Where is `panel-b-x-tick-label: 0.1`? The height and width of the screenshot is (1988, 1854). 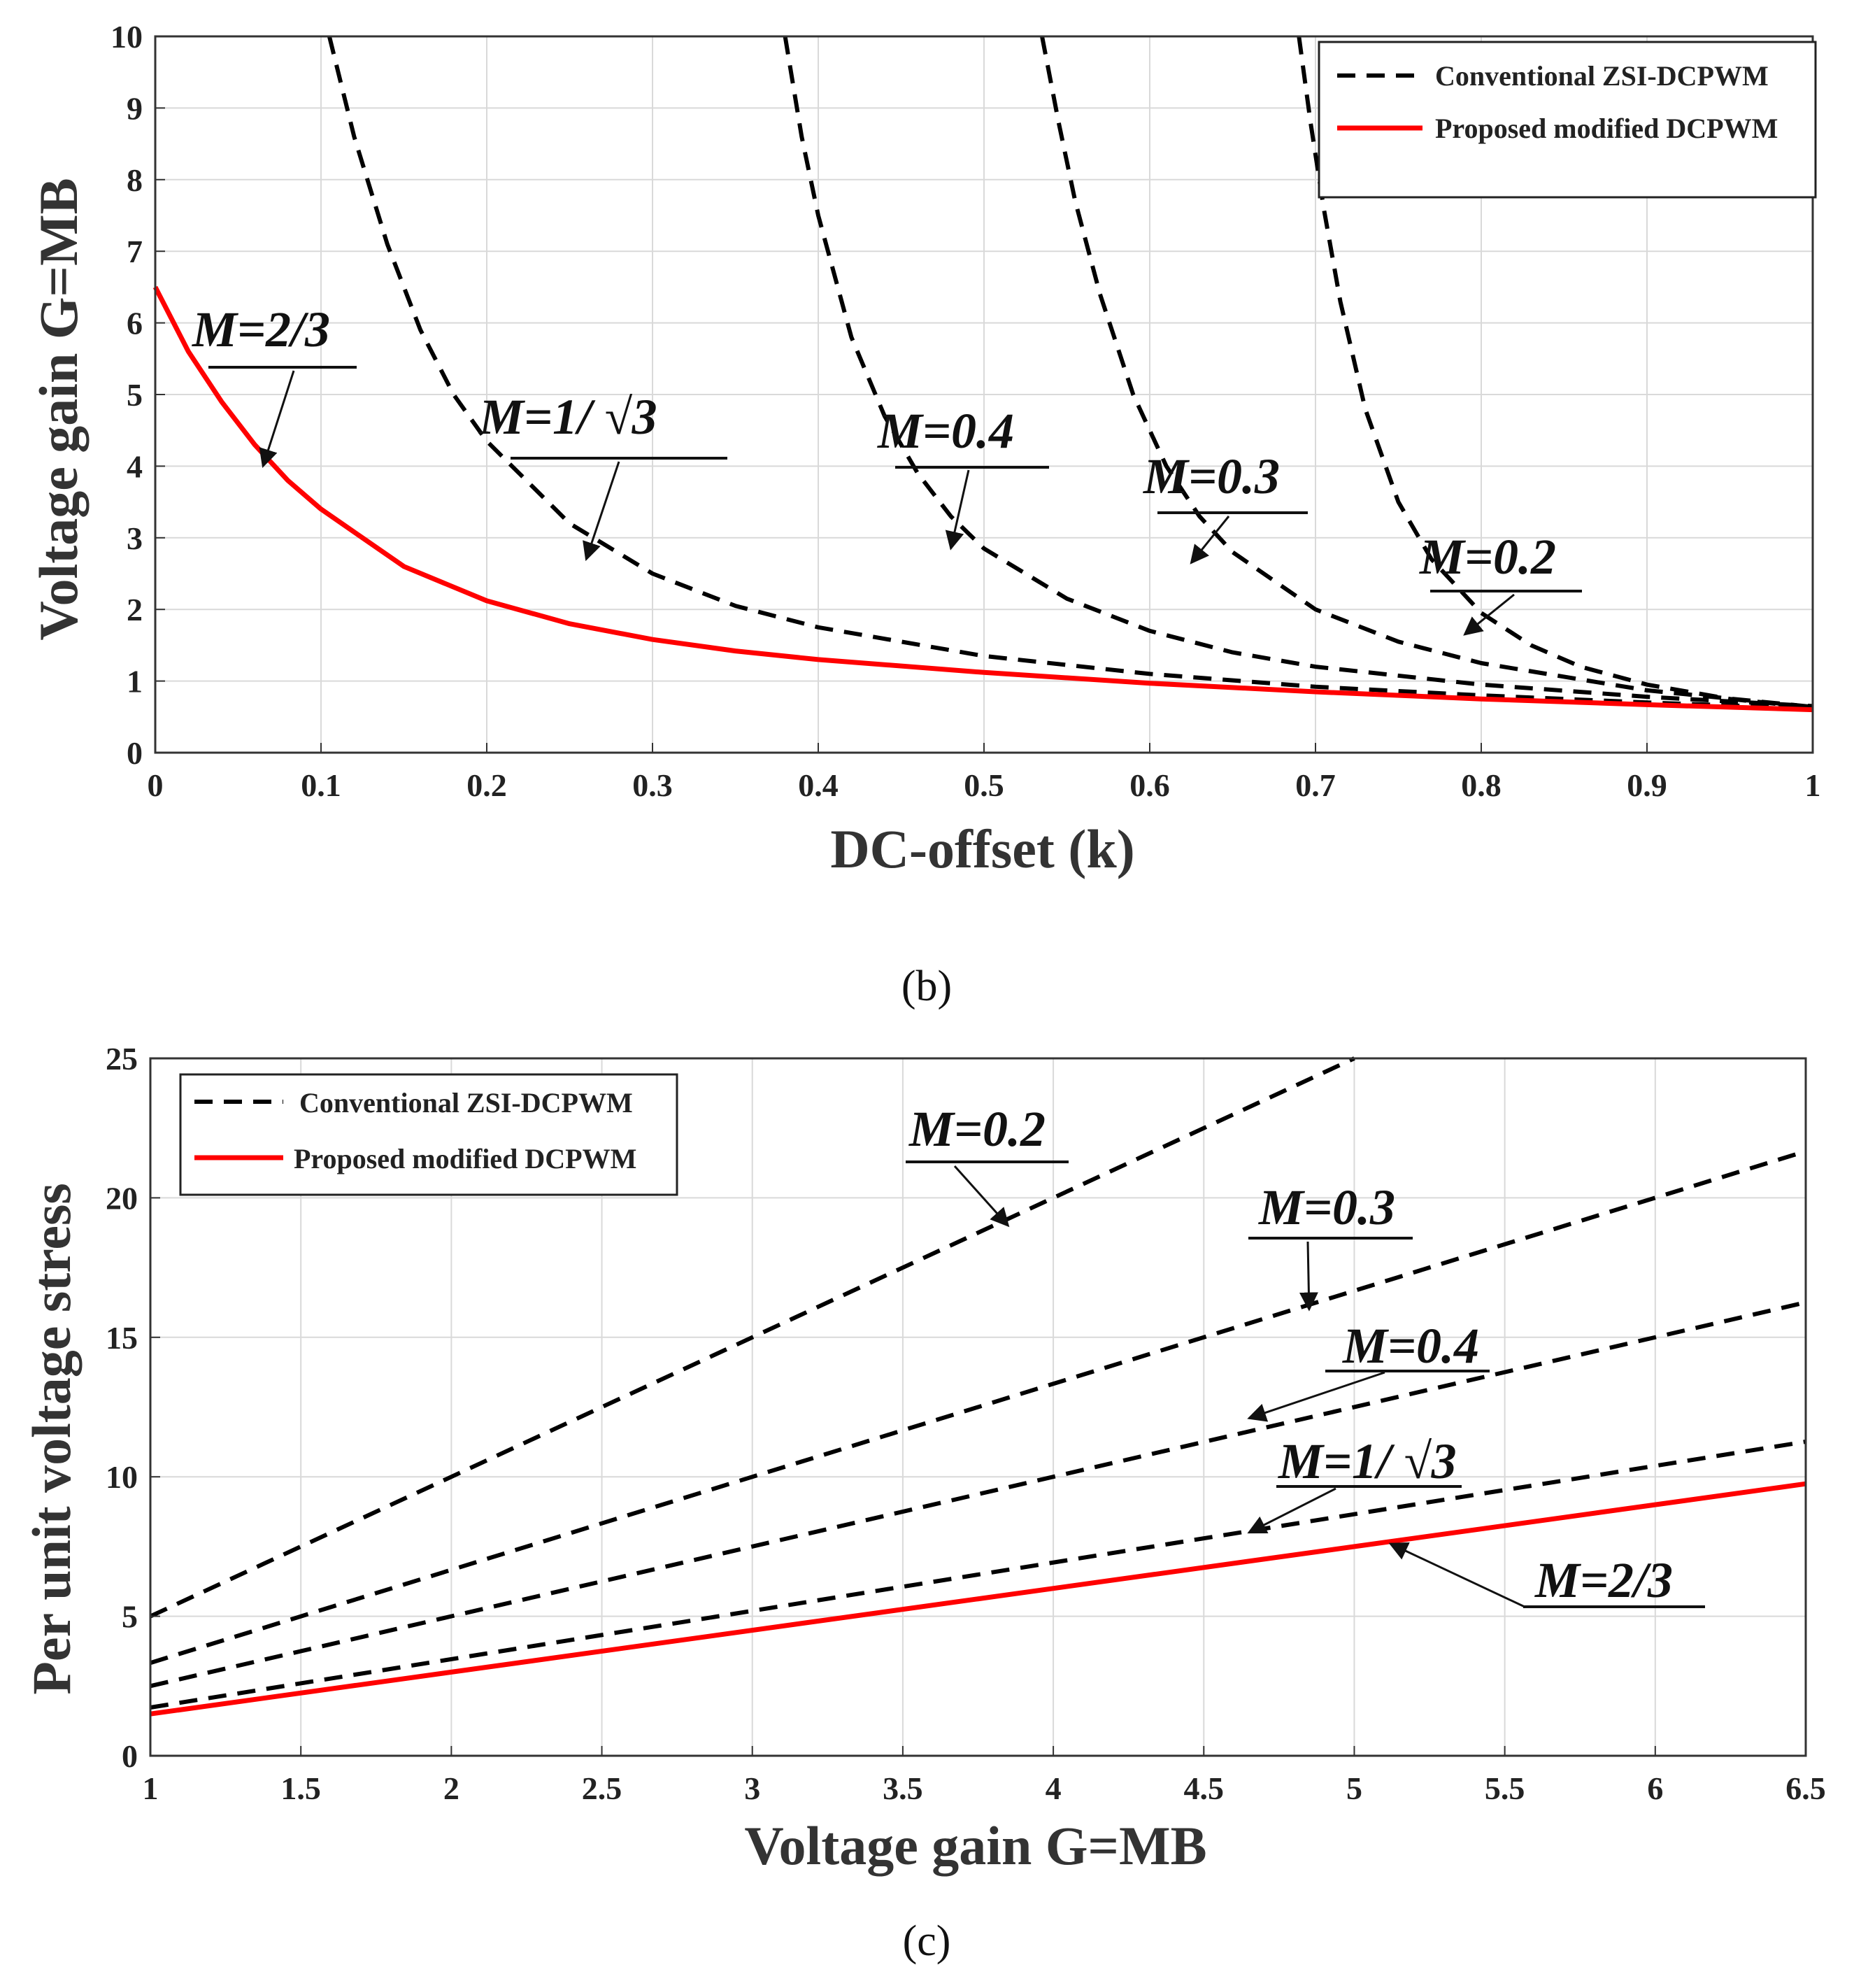
panel-b-x-tick-label: 0.1 is located at coordinates (321, 785).